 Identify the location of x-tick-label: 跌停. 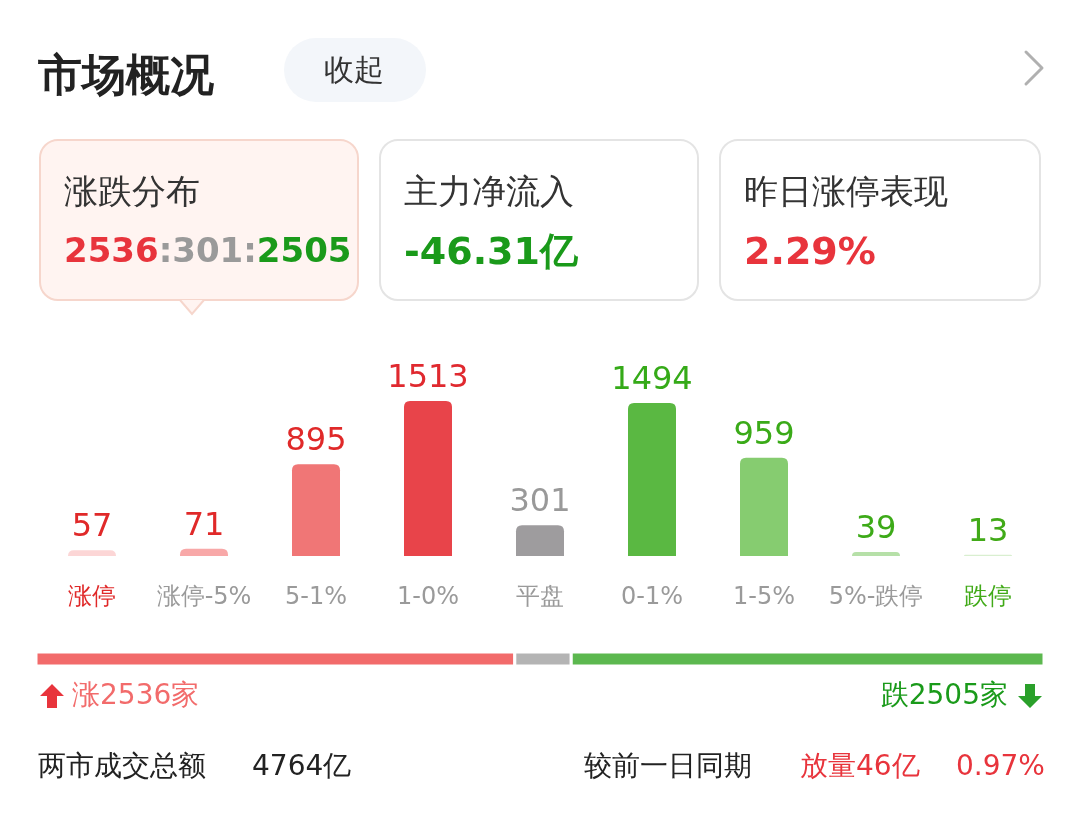
(988, 596).